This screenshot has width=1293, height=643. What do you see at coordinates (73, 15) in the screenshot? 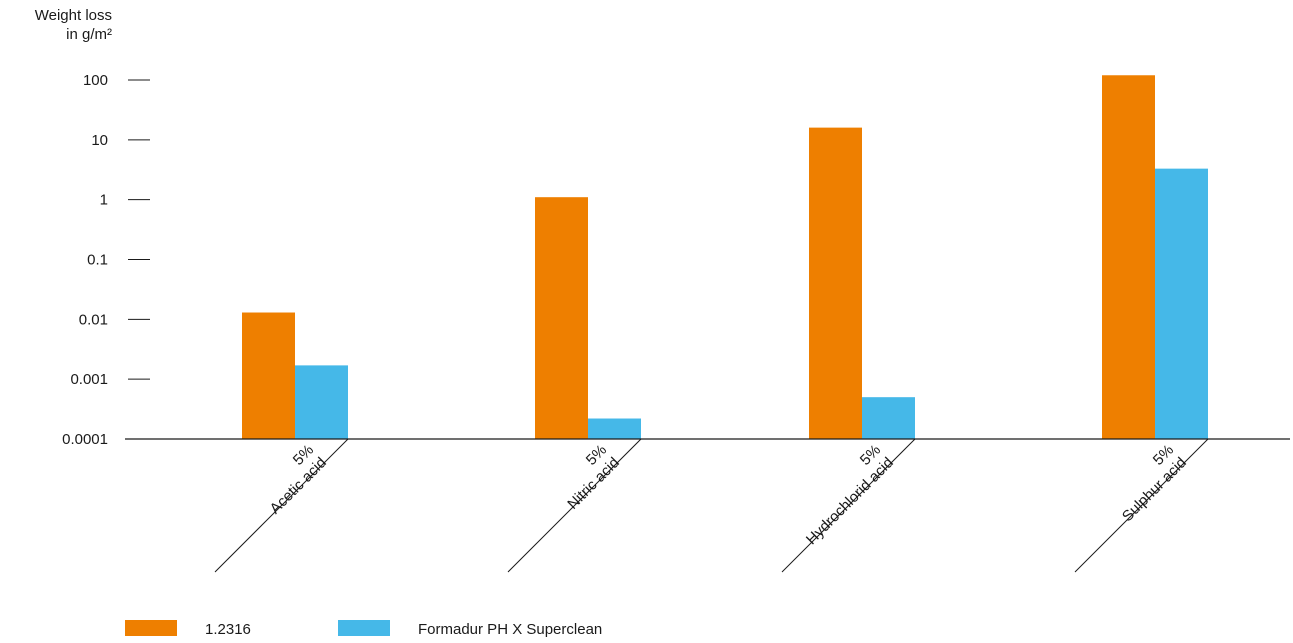
I see `y-axis-title-line-1: Weight loss` at bounding box center [73, 15].